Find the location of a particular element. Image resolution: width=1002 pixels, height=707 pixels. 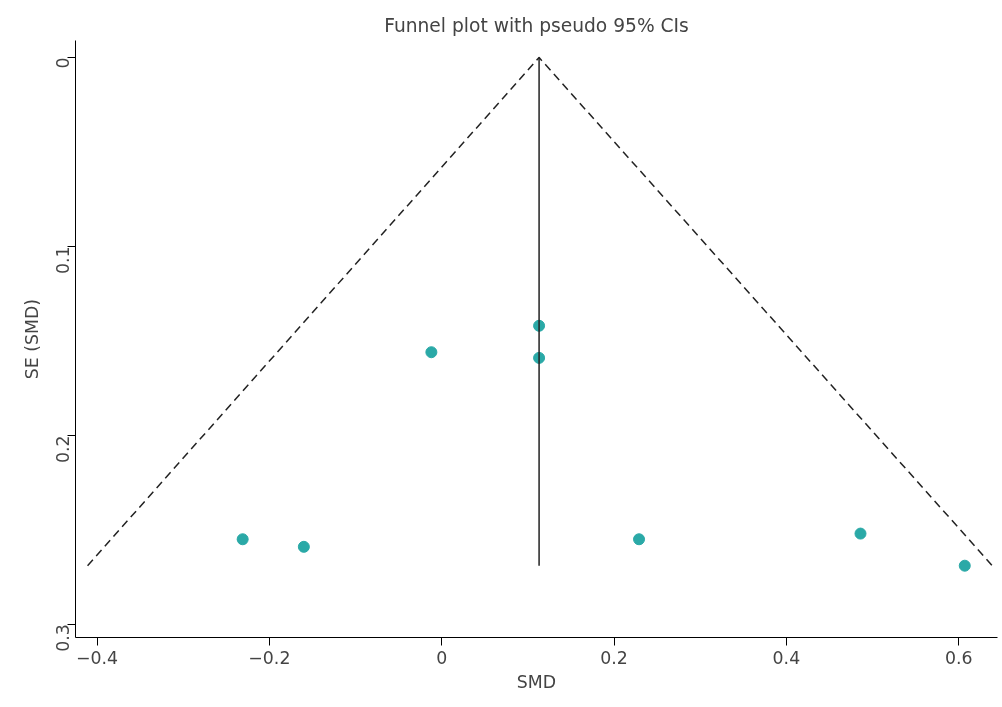

x-tick-label: 0.2 is located at coordinates (614, 657).